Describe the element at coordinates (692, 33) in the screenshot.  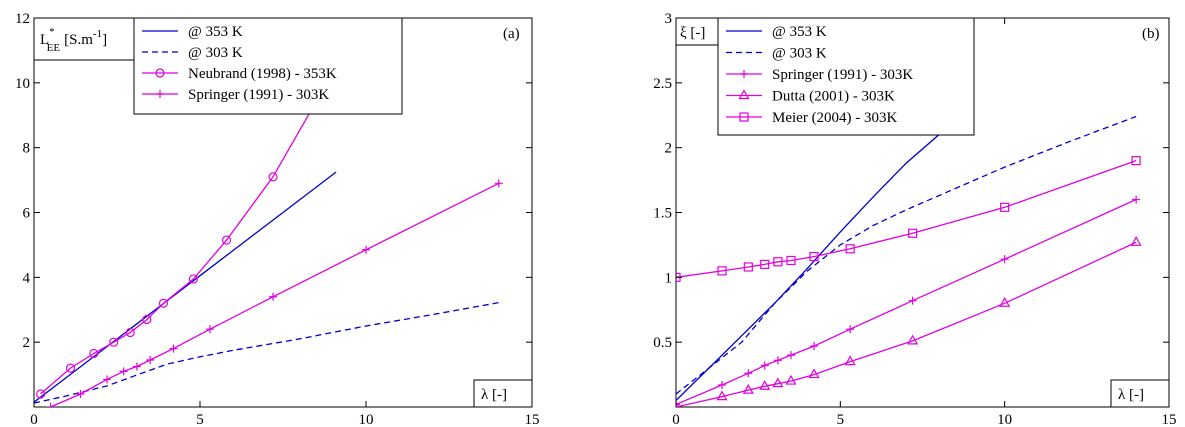
I see `ylabel-b: ξ [-]` at that location.